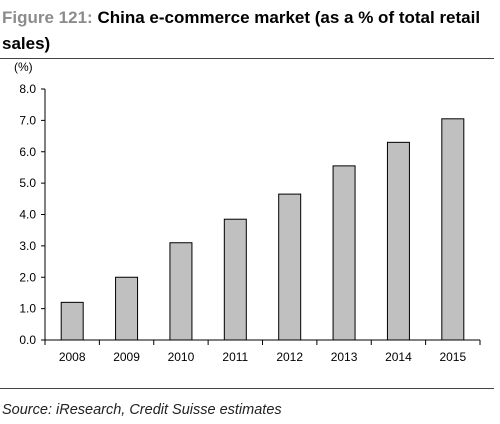 This screenshot has height=424, width=500. I want to click on x-tick-label: 2015, so click(452, 357).